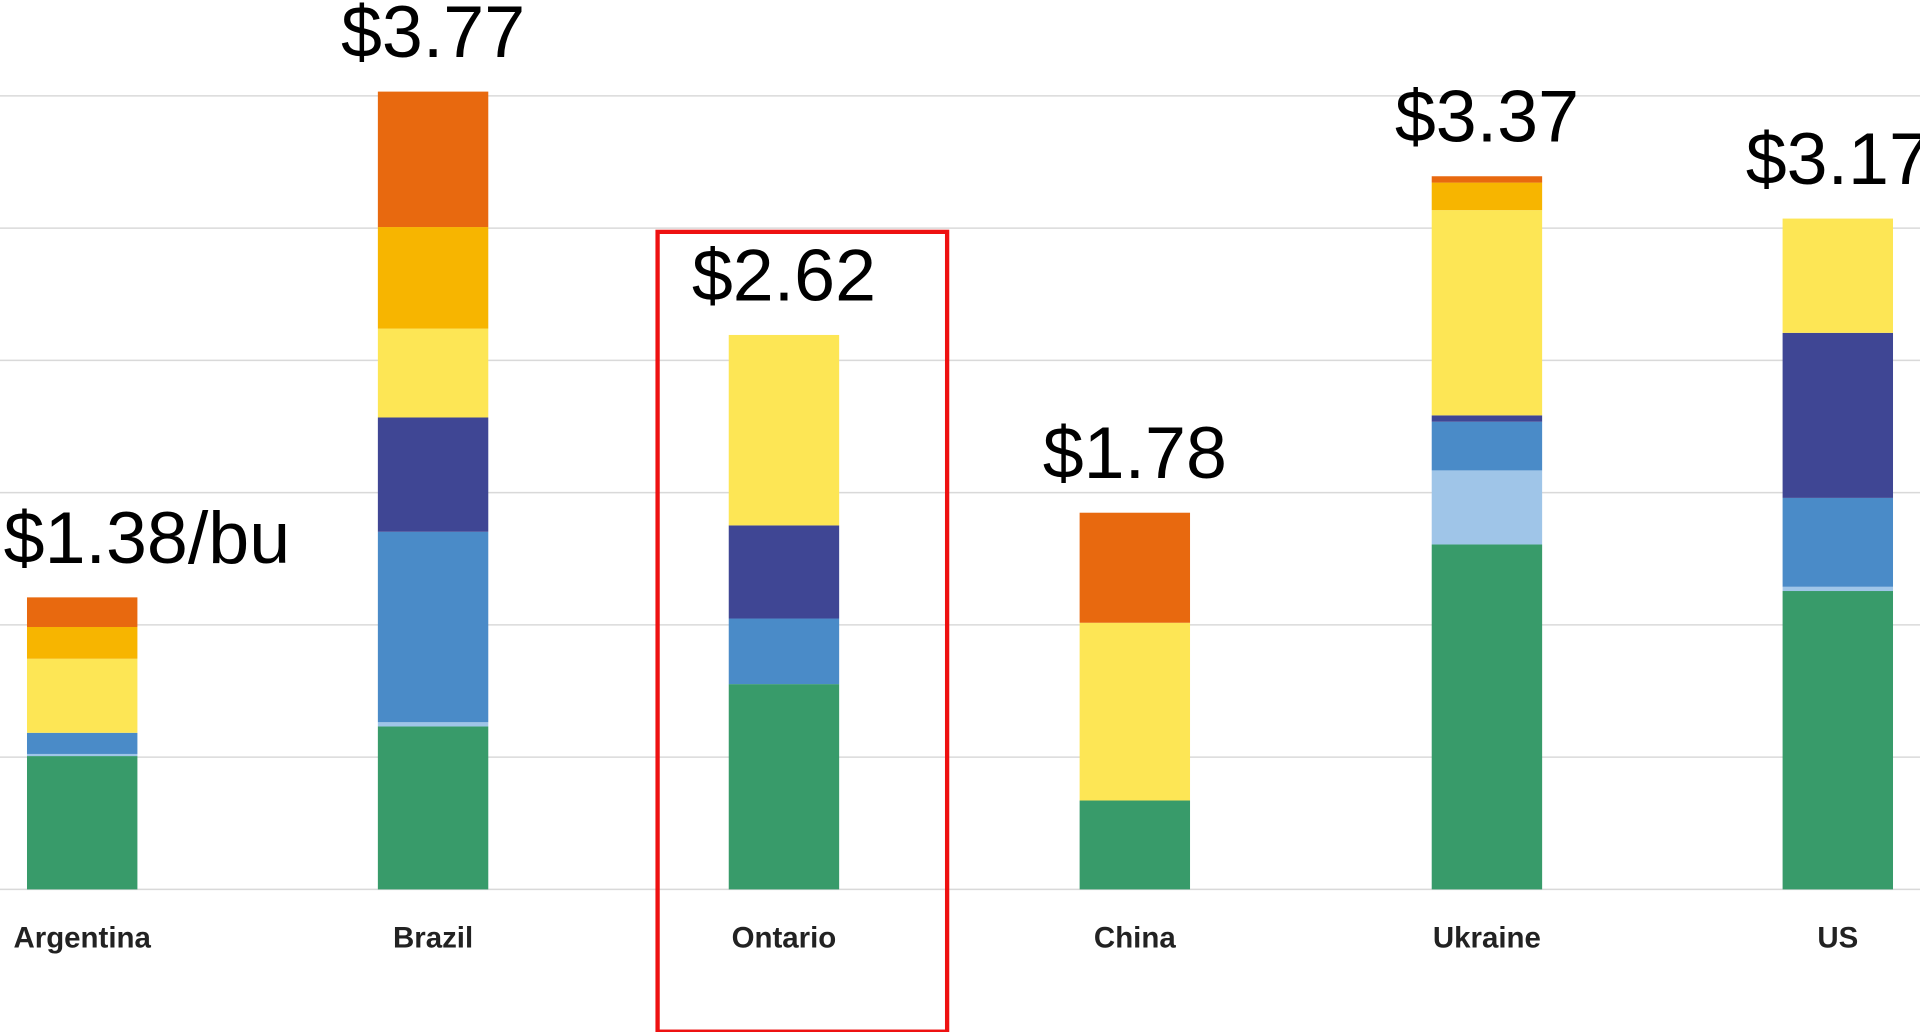 This screenshot has width=1920, height=1032. What do you see at coordinates (147, 537) in the screenshot?
I see `total-label: $1.38/bu` at bounding box center [147, 537].